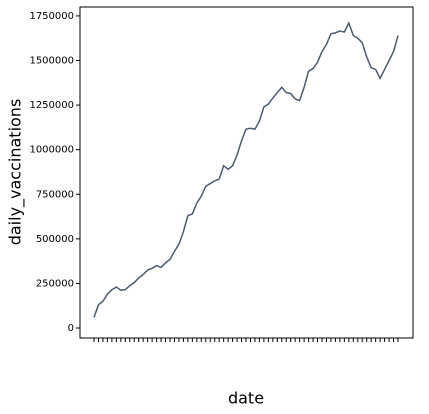  Describe the element at coordinates (55, 239) in the screenshot. I see `y-tick-label: 500000` at that location.